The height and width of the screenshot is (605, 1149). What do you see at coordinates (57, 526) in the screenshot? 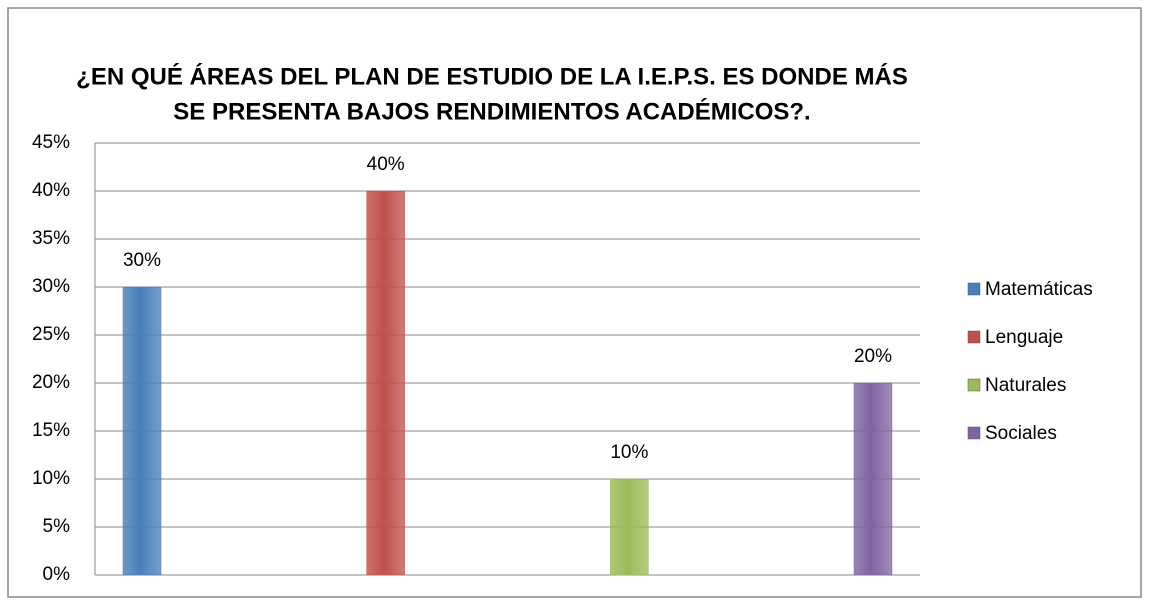
I see `y-tick-label: 5%` at bounding box center [57, 526].